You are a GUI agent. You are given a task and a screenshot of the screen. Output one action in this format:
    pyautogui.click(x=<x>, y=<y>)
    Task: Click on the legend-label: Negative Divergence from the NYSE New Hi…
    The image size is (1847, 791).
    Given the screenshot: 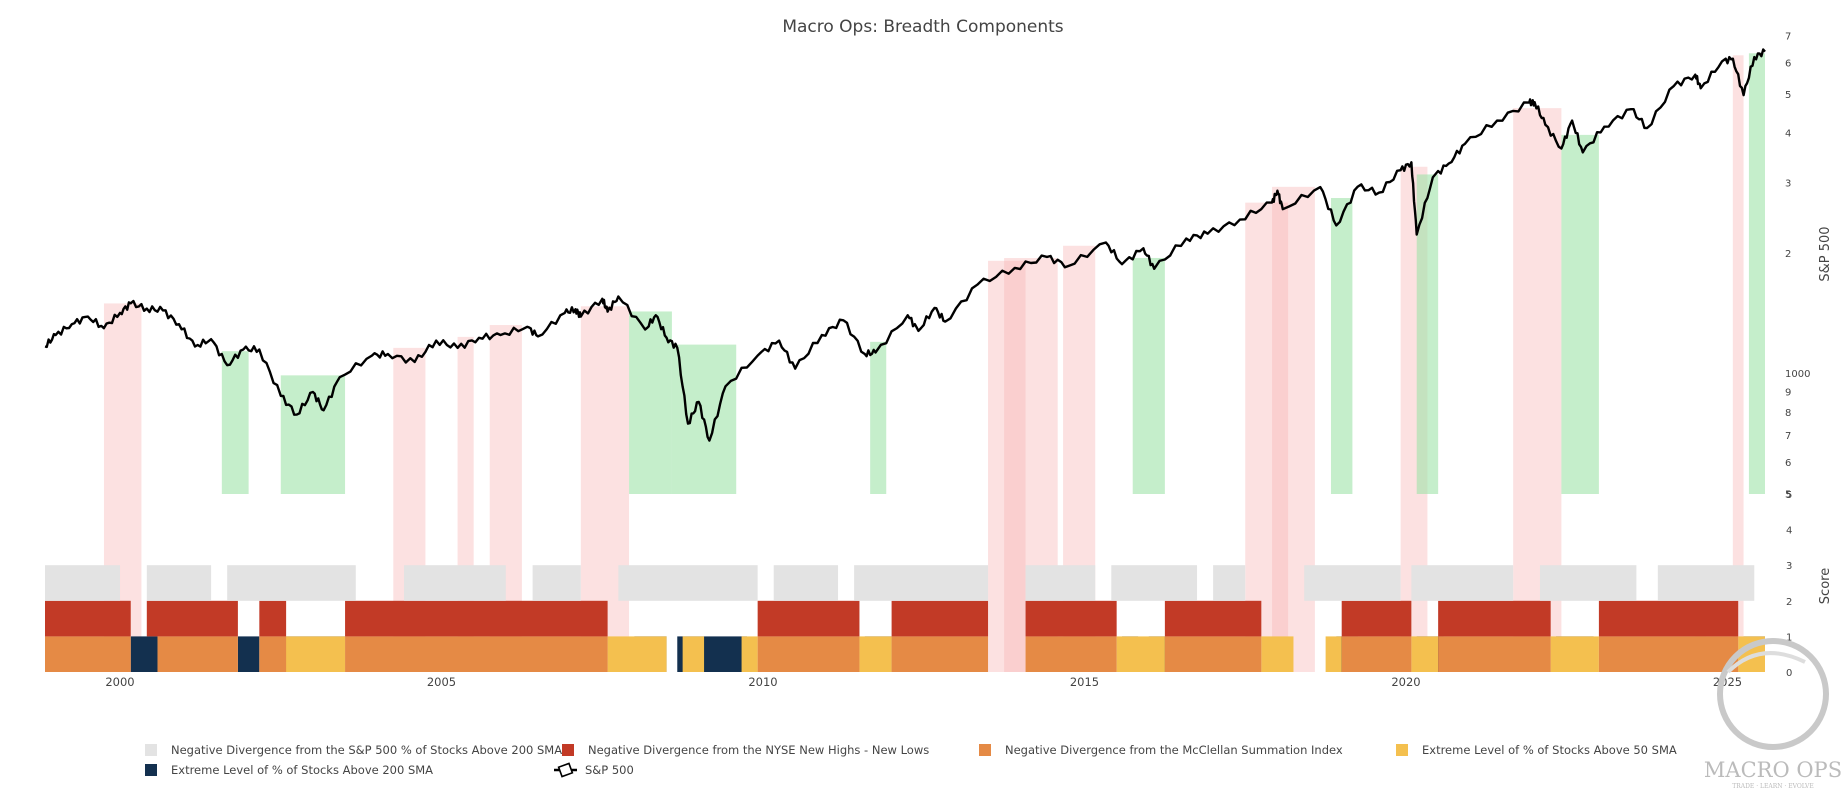 What is the action you would take?
    pyautogui.click(x=758, y=750)
    